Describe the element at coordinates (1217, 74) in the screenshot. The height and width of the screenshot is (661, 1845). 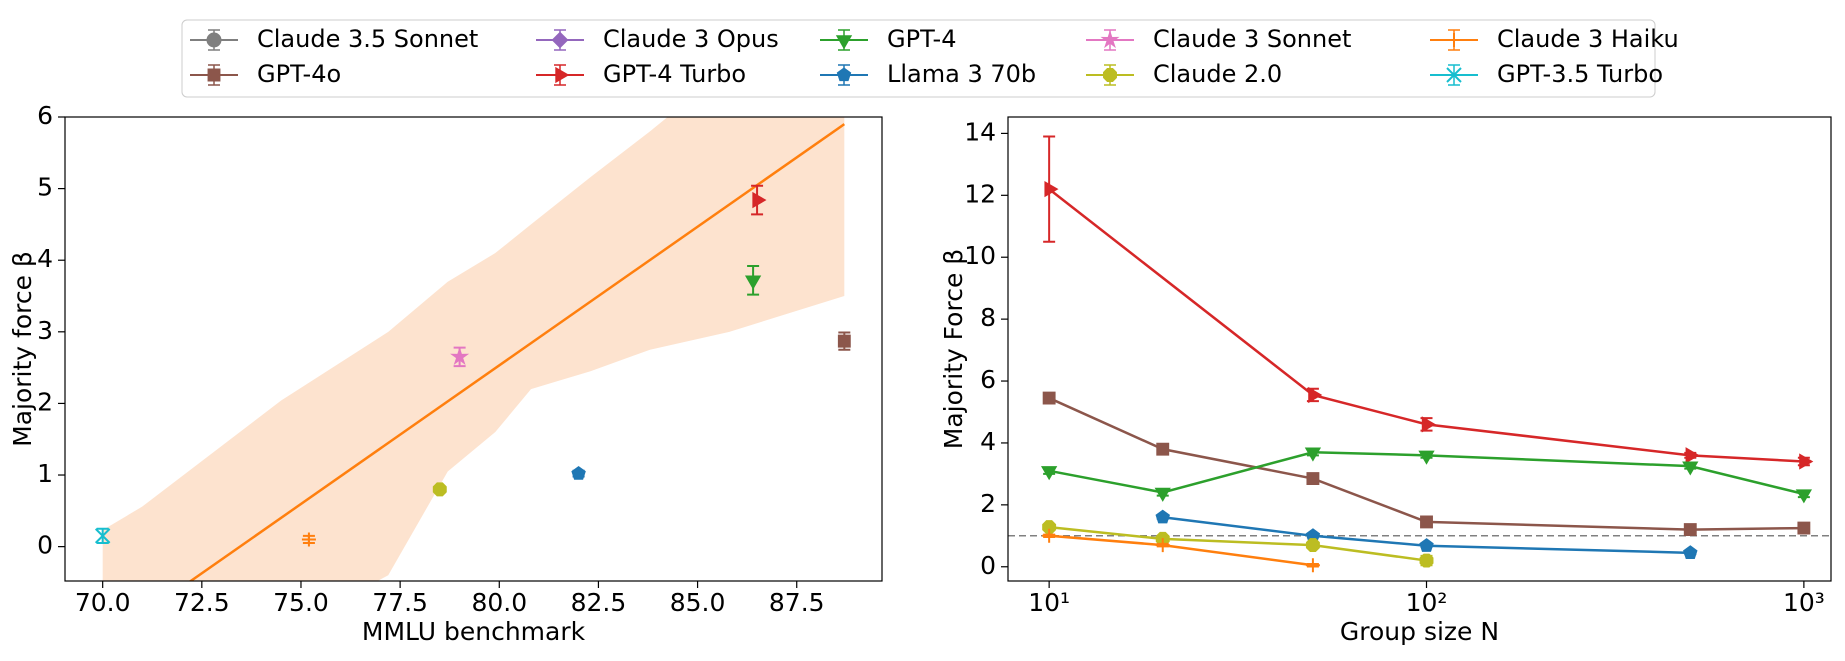
I see `legend-label: Claude 2.0` at that location.